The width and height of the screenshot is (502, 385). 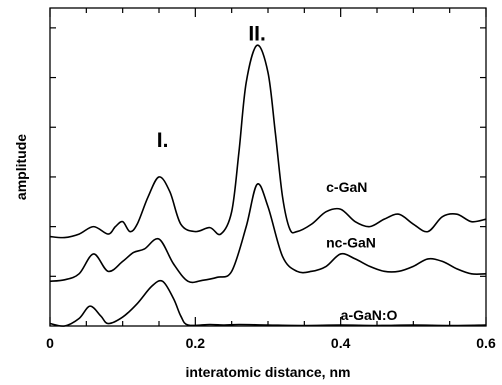 What do you see at coordinates (268, 304) in the screenshot?
I see `series-line-a-gan-o` at bounding box center [268, 304].